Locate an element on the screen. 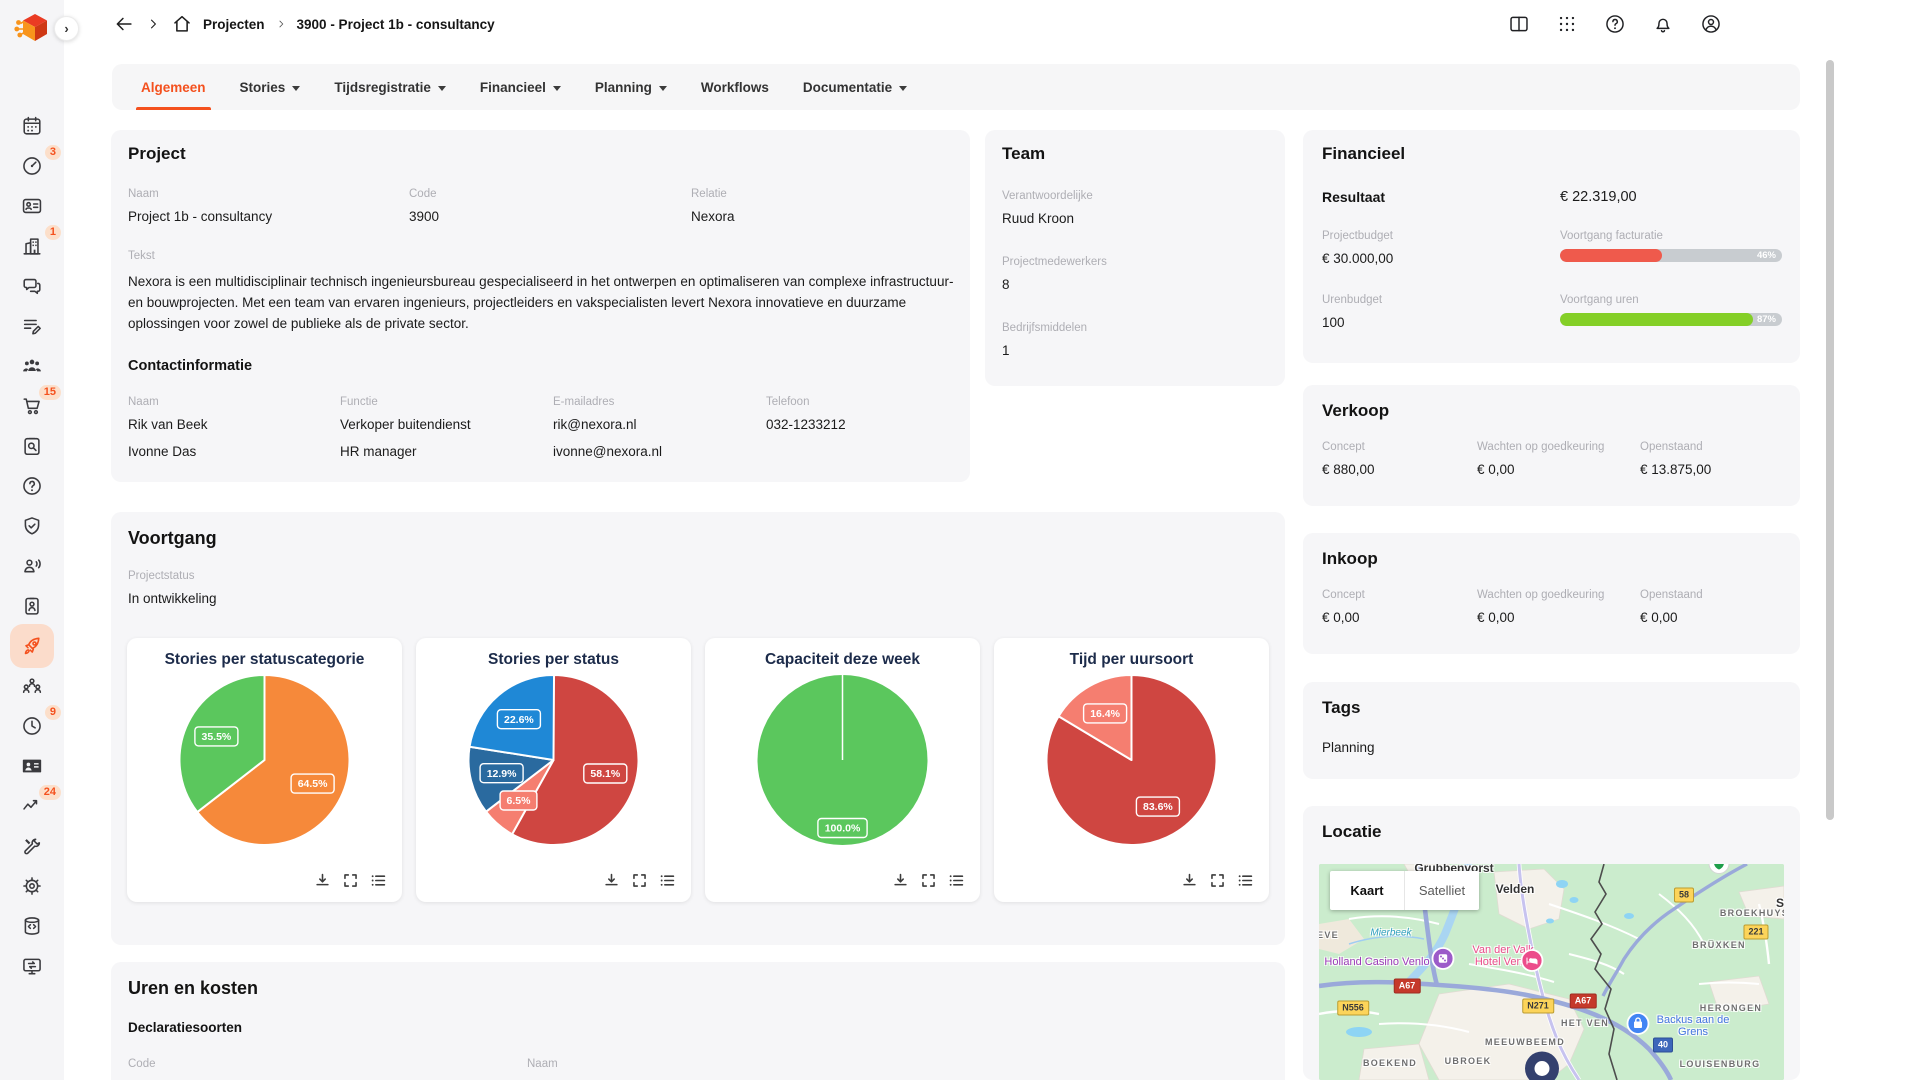 The width and height of the screenshot is (1921, 1080). sidebar-item-clock: 9 is located at coordinates (32, 725).